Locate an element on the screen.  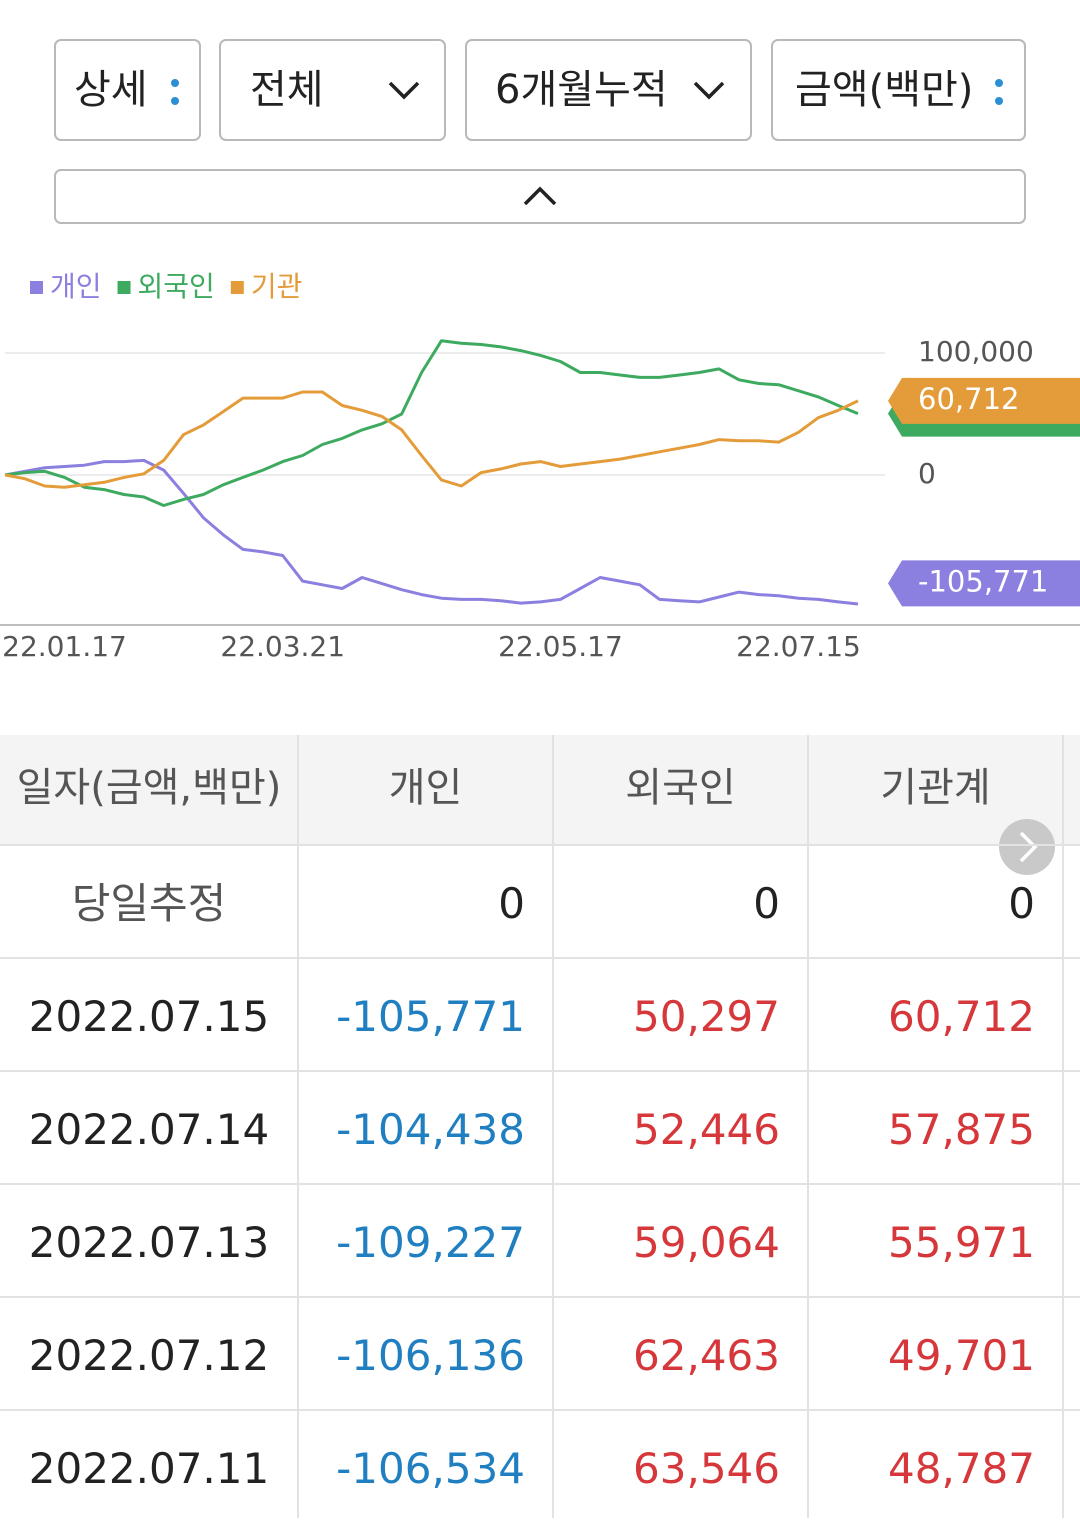
unit-button: 금액(백만) is located at coordinates (898, 90).